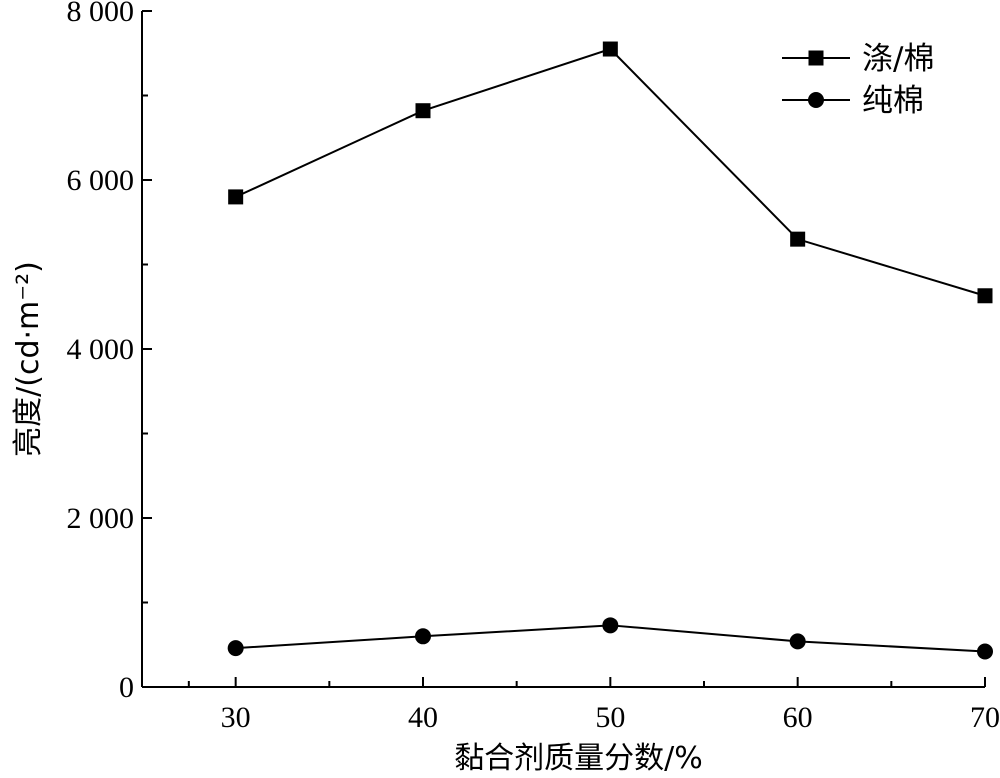  I want to click on x-tick-label: 60, so click(798, 717).